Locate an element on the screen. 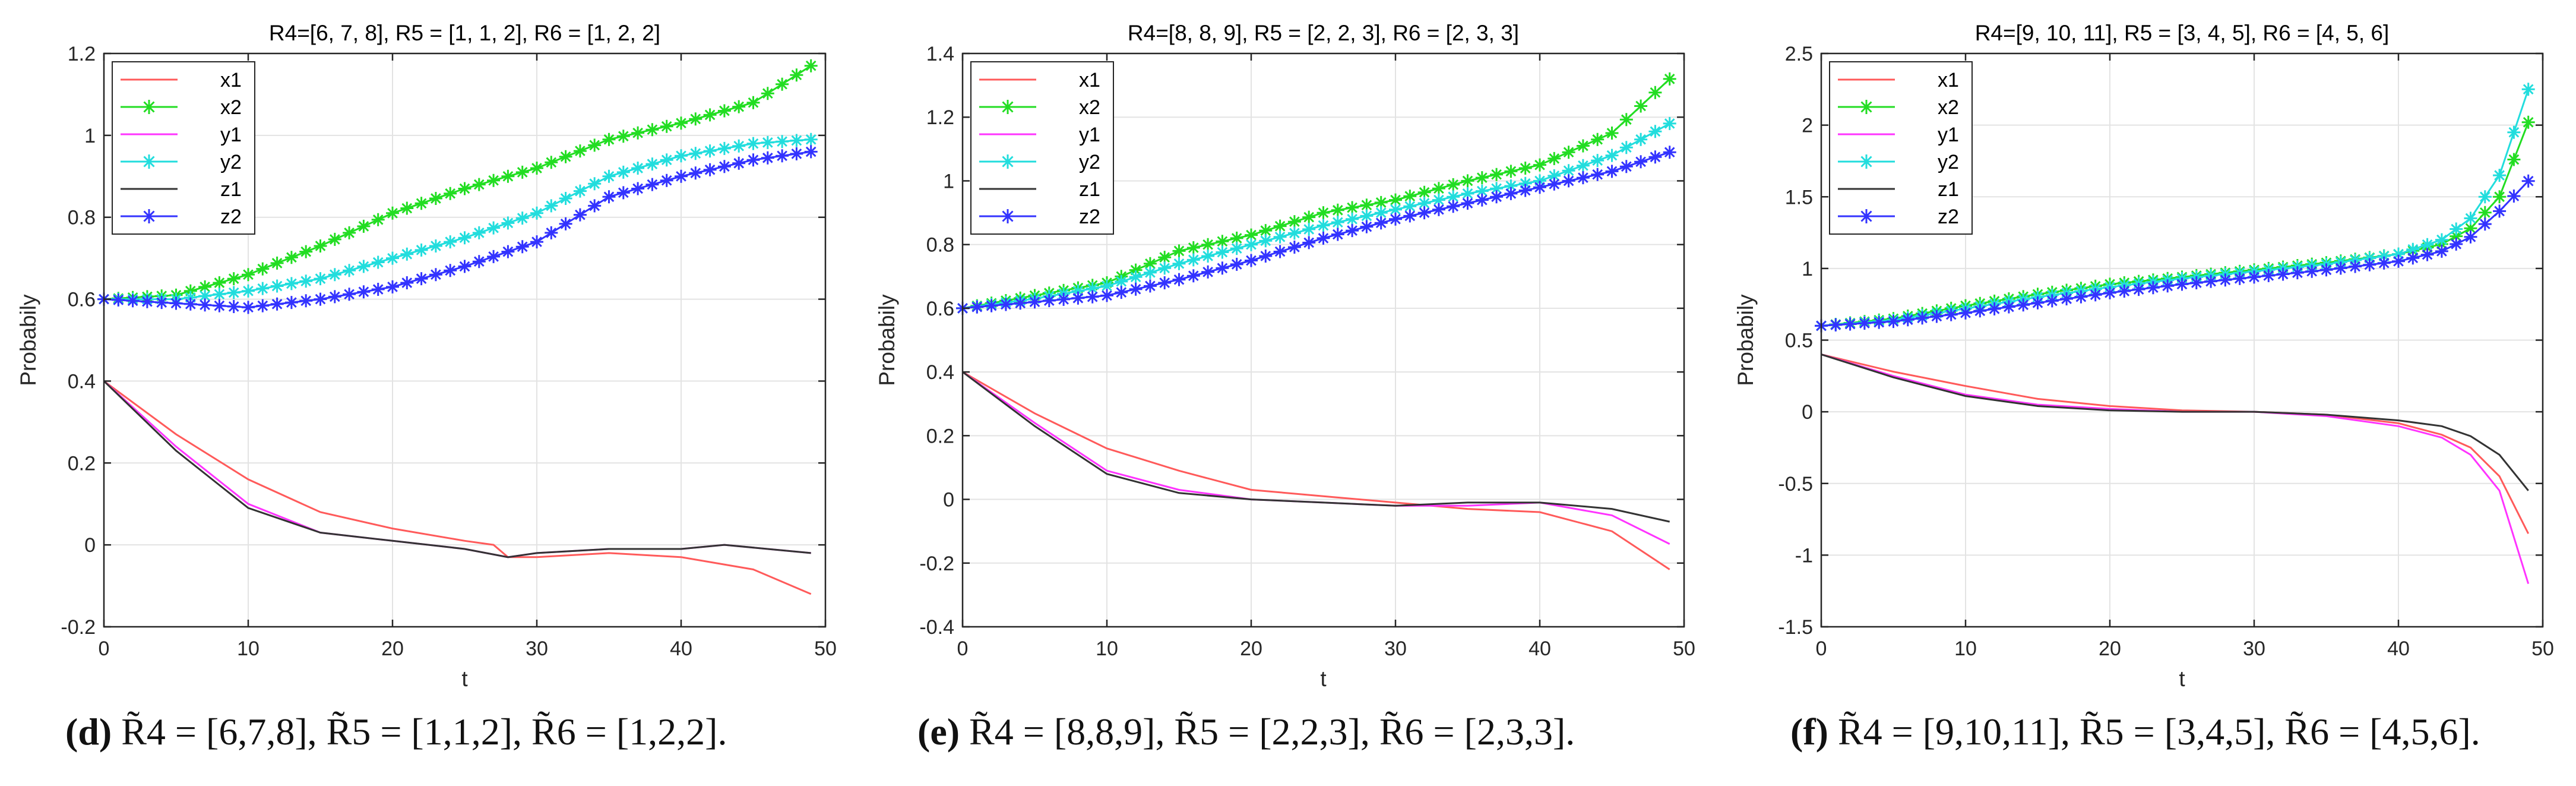  y-tick-label: 0.2 is located at coordinates (82, 464).